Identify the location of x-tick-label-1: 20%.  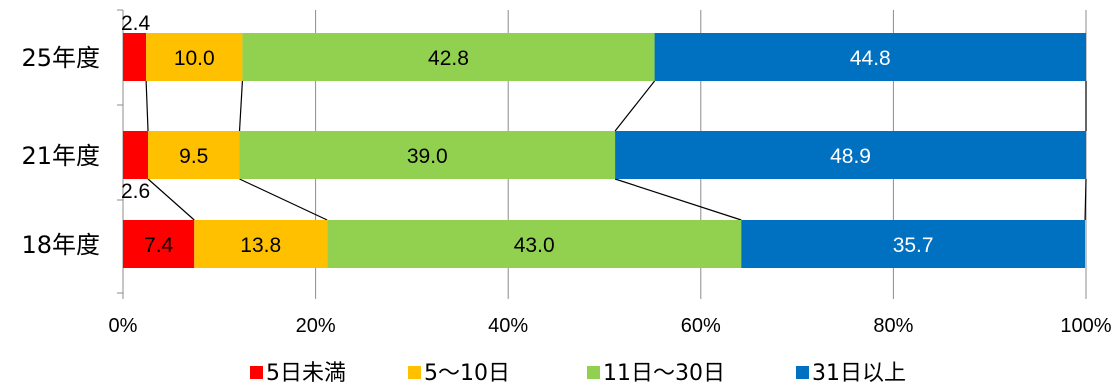
(316, 326).